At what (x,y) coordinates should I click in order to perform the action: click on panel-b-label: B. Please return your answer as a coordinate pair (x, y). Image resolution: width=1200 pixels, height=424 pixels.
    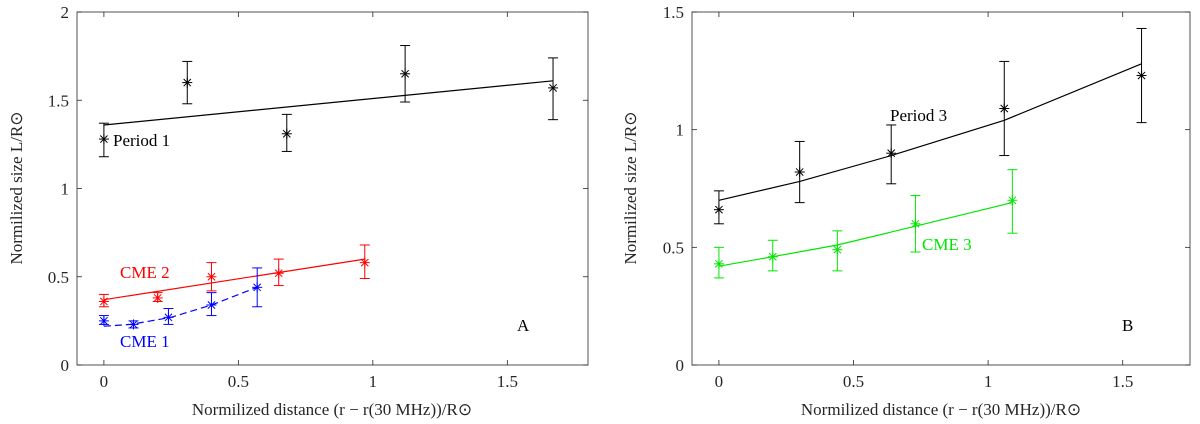
    Looking at the image, I should click on (1127, 325).